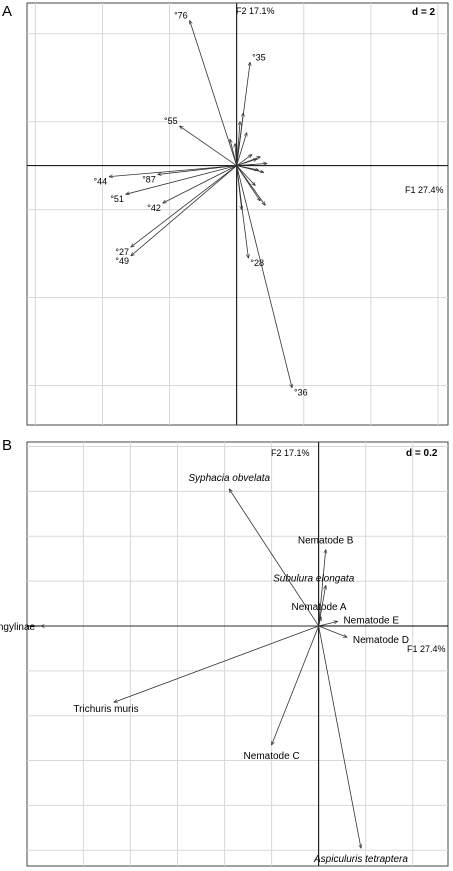  Describe the element at coordinates (154, 208) in the screenshot. I see `sample-label: °42` at that location.